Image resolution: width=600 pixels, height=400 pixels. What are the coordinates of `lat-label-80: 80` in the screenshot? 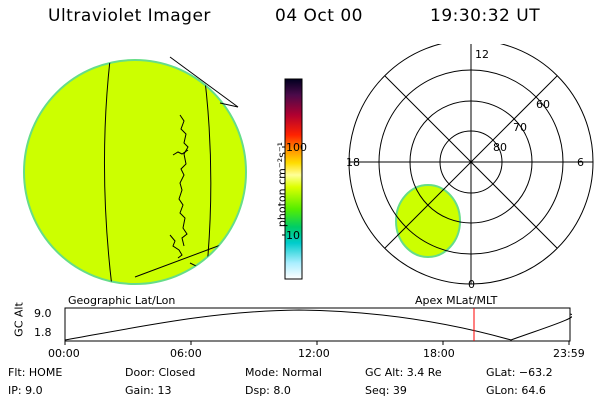 It's located at (500, 147).